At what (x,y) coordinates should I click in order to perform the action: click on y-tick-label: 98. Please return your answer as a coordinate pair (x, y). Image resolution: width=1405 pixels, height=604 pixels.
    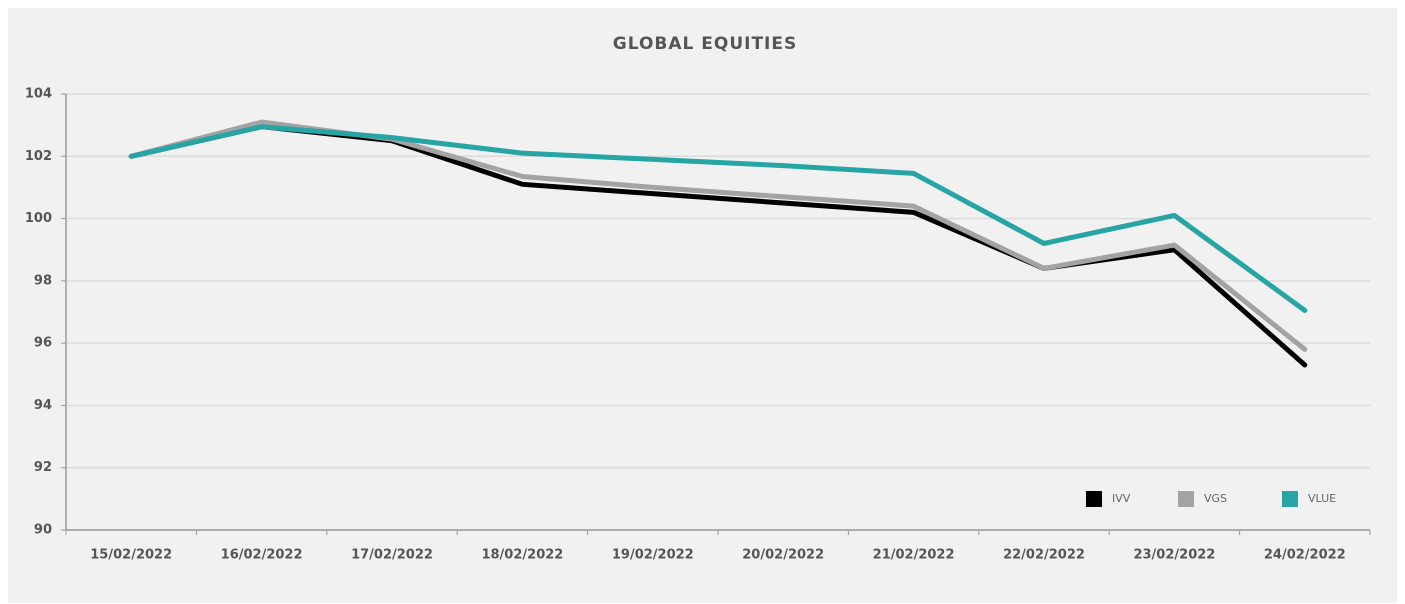
    Looking at the image, I should click on (43, 280).